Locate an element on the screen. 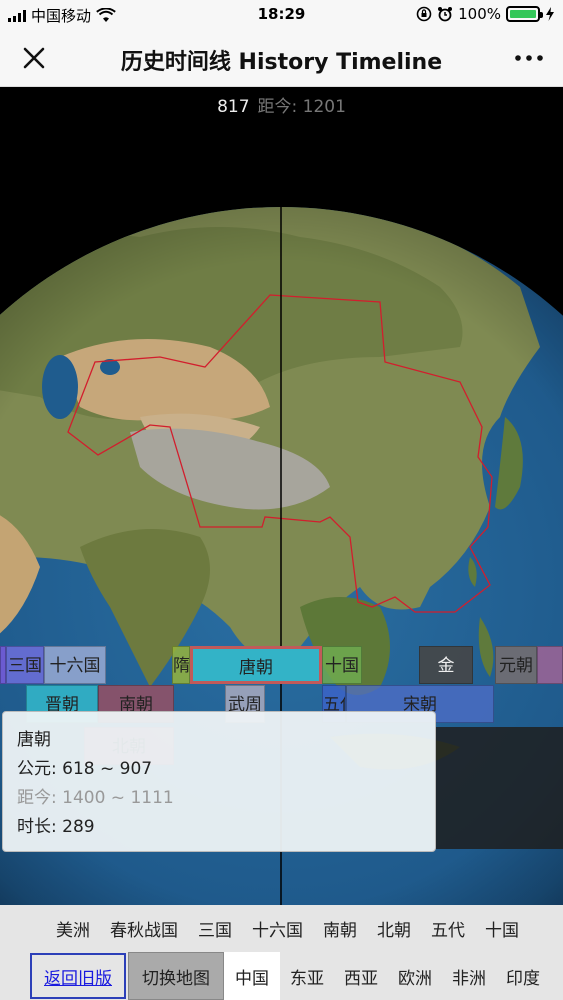 Image resolution: width=563 pixels, height=1000 pixels. dynasty-tang: 唐朝 is located at coordinates (256, 665).